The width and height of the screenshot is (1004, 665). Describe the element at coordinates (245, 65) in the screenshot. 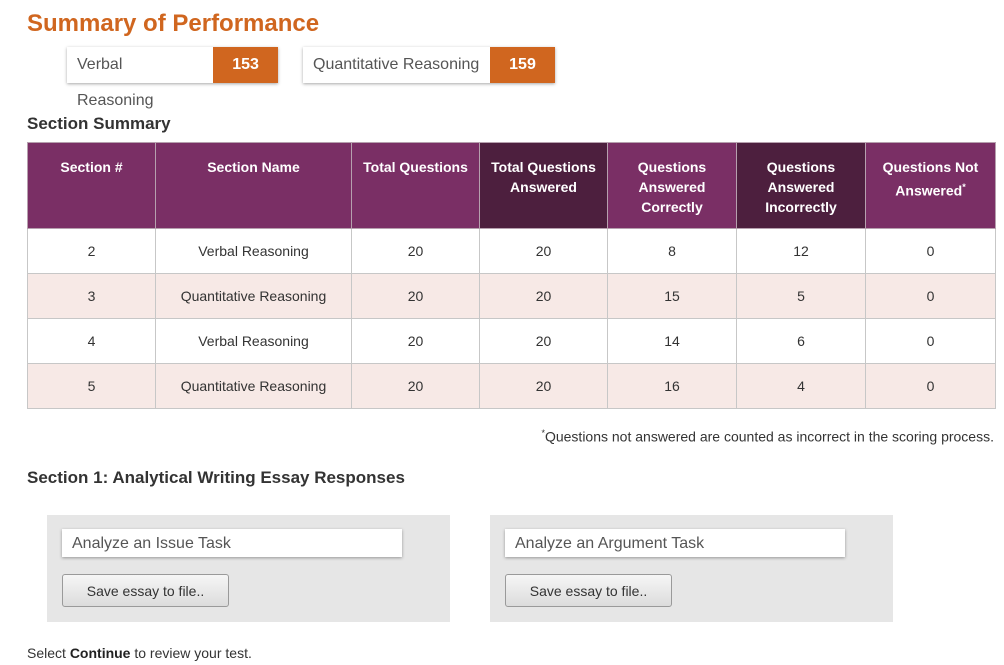

I see `verbal-score-value: 153` at that location.